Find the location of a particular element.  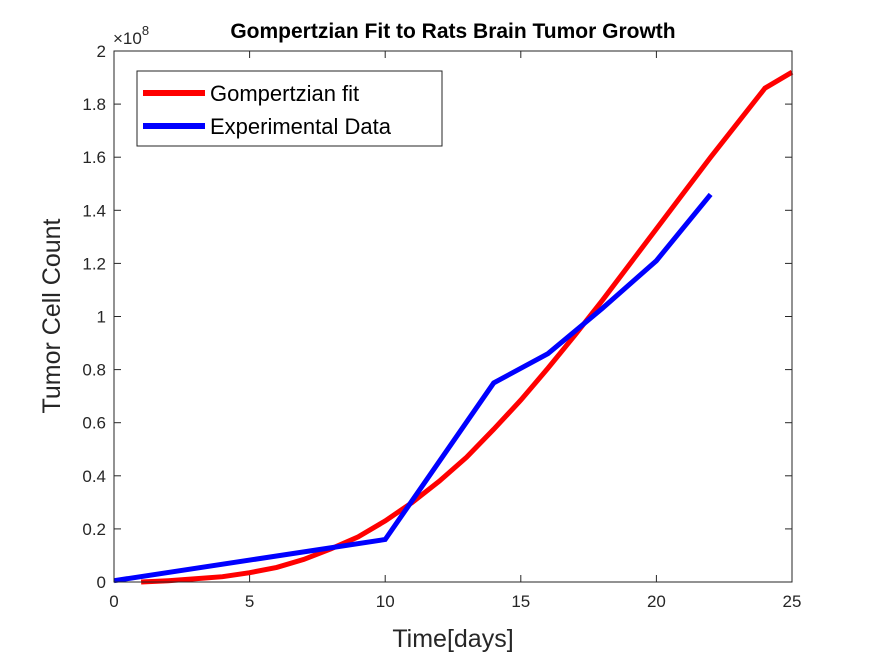

y-tick-label: 0.8 is located at coordinates (94, 370).